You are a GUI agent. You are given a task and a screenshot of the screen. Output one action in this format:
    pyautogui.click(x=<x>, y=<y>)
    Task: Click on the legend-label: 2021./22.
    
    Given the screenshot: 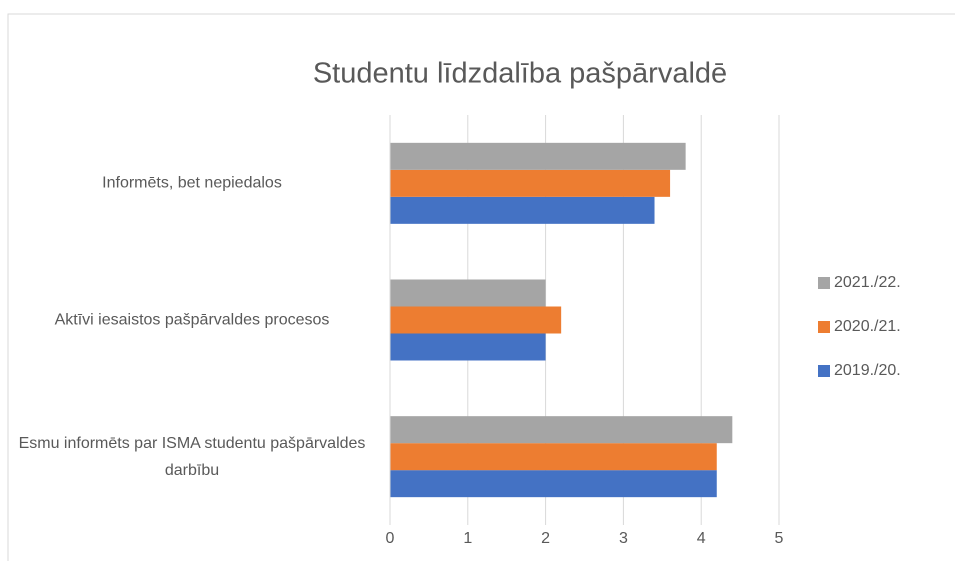 What is the action you would take?
    pyautogui.click(x=867, y=282)
    